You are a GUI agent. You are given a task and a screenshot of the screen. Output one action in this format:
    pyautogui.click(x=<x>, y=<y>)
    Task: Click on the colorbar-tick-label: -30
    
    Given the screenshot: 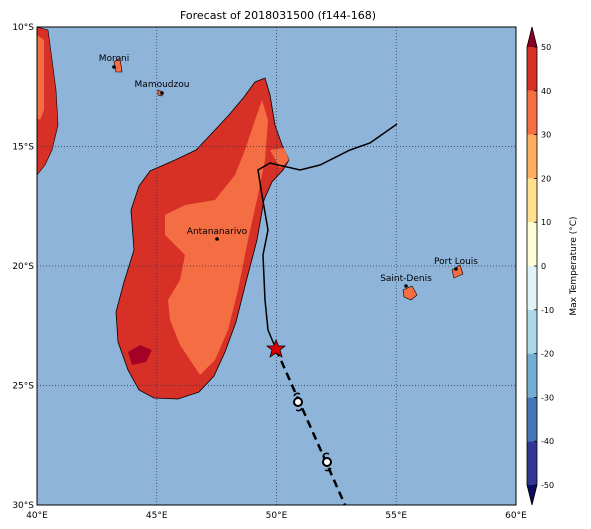 What is the action you would take?
    pyautogui.click(x=547, y=397)
    